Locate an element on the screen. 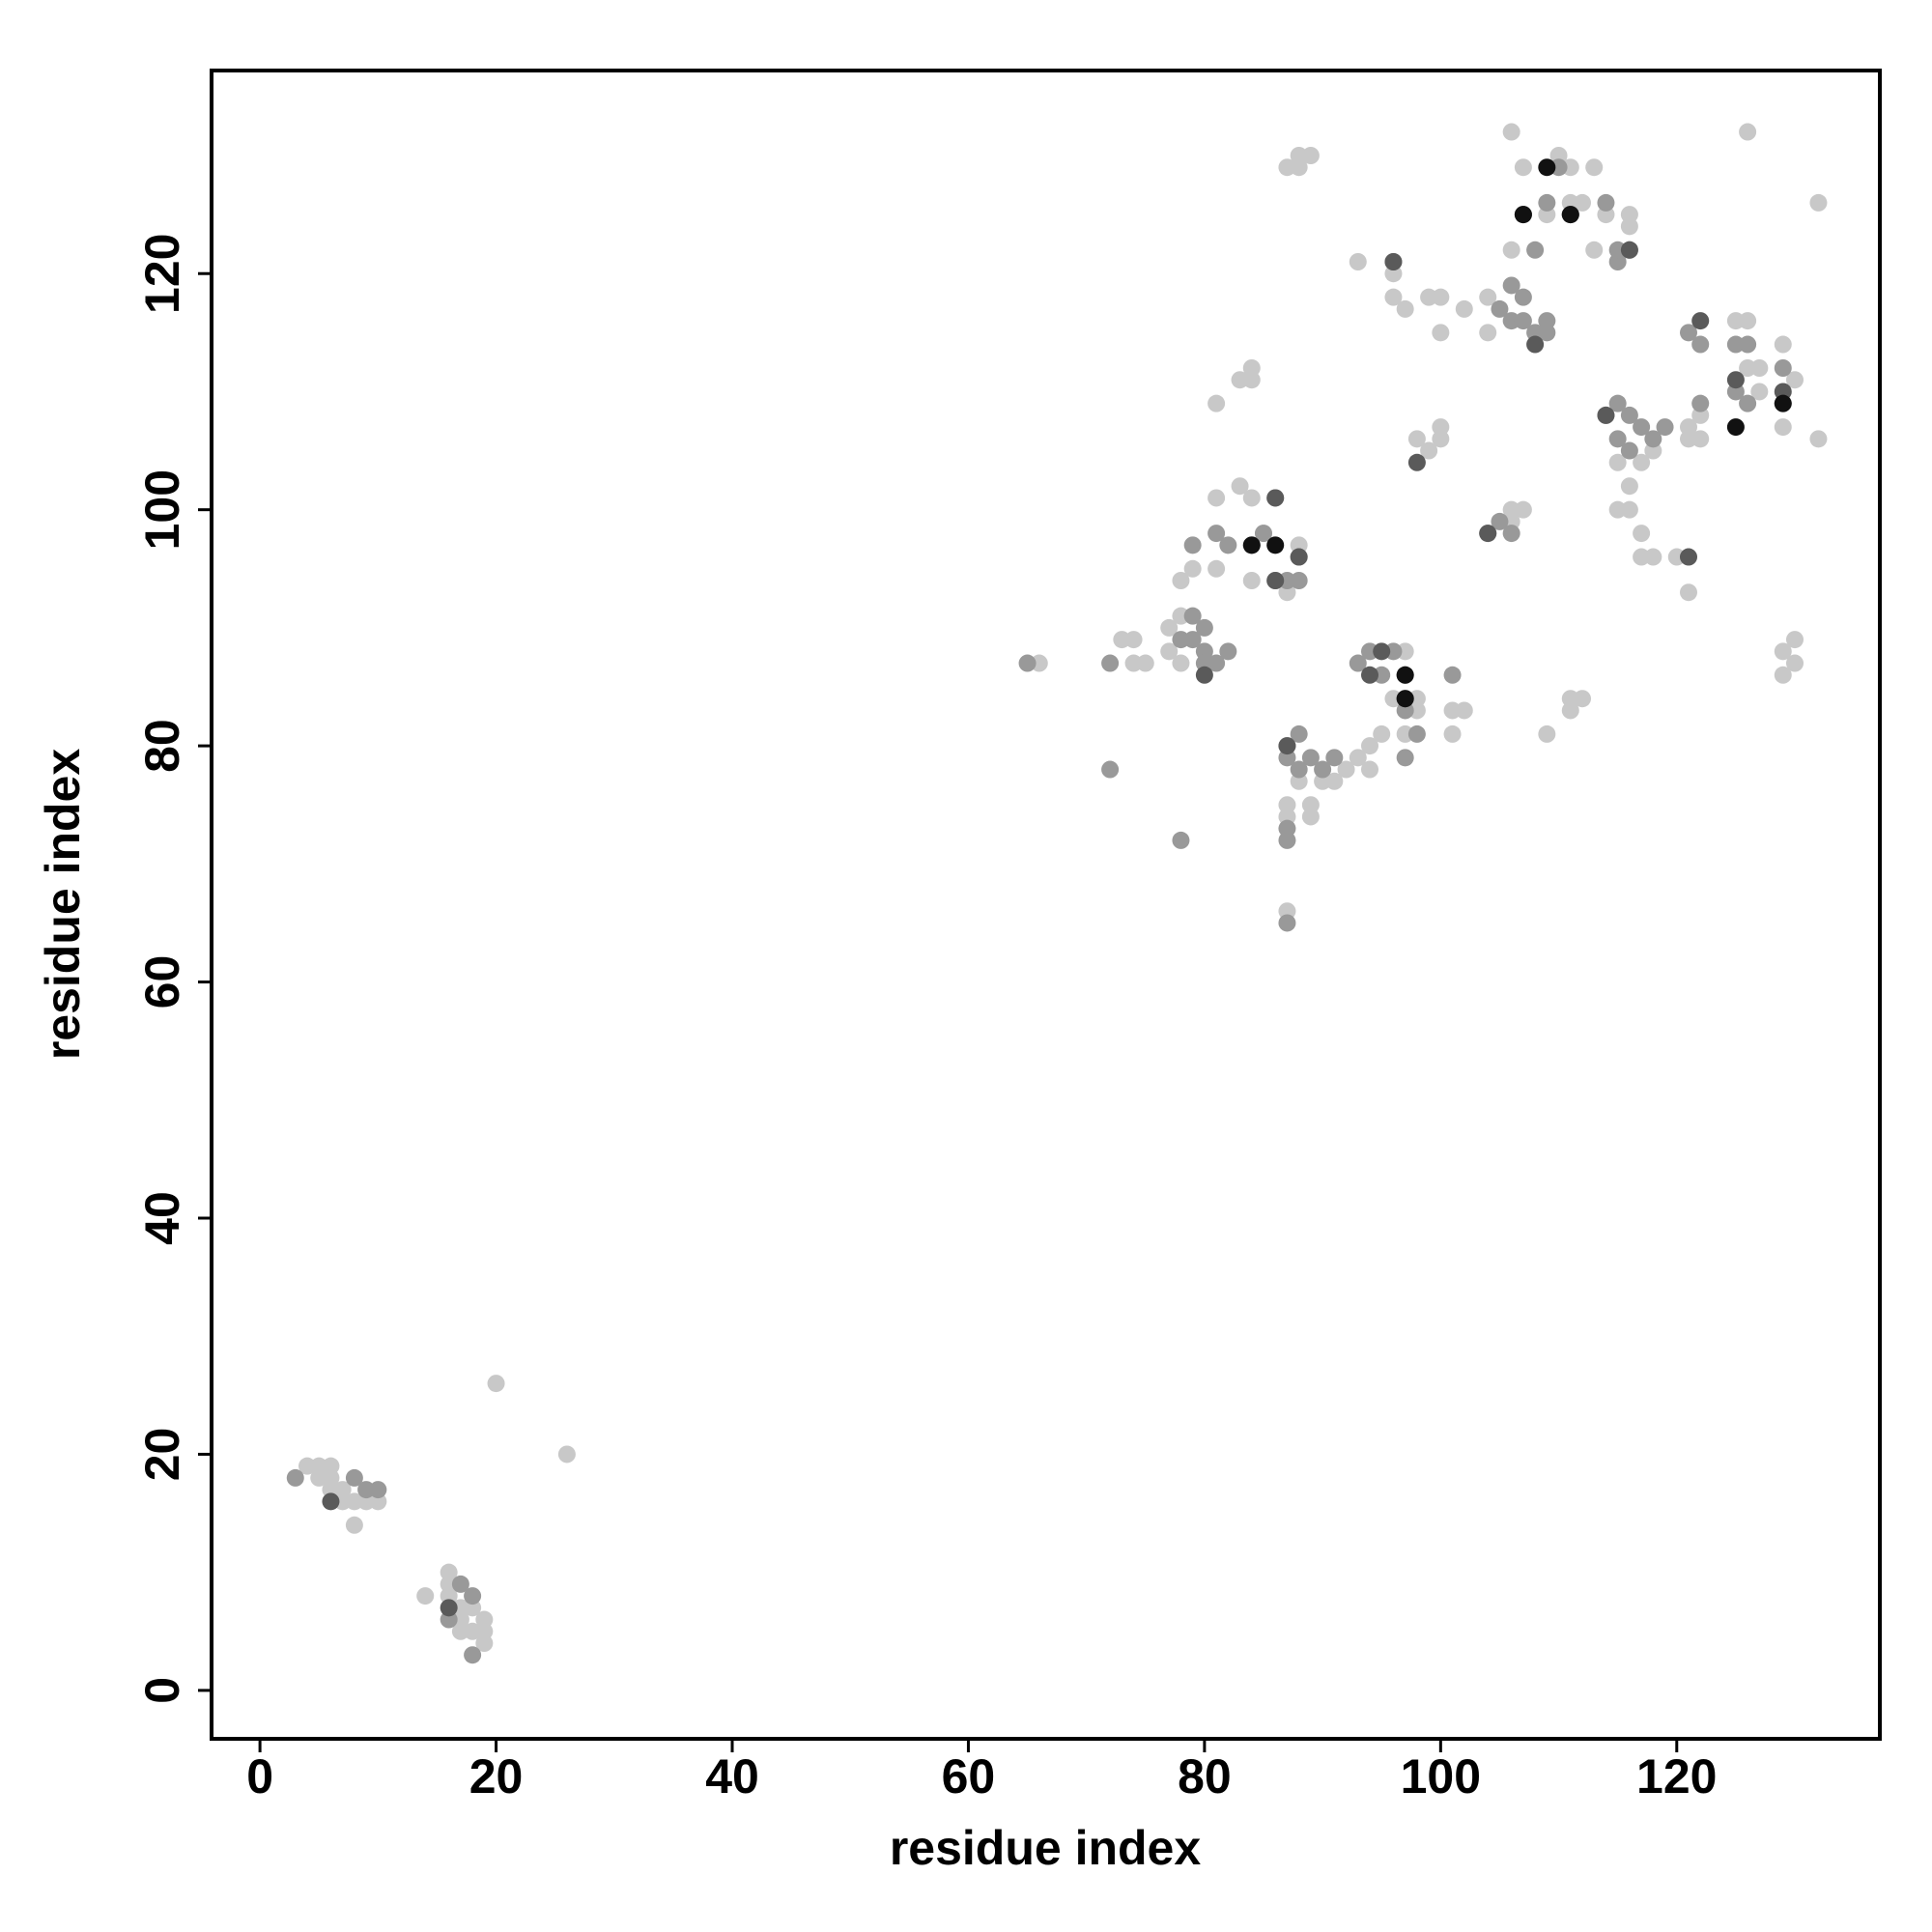 The height and width of the screenshot is (1932, 1932). x-tick-label: 80 is located at coordinates (1205, 1776).